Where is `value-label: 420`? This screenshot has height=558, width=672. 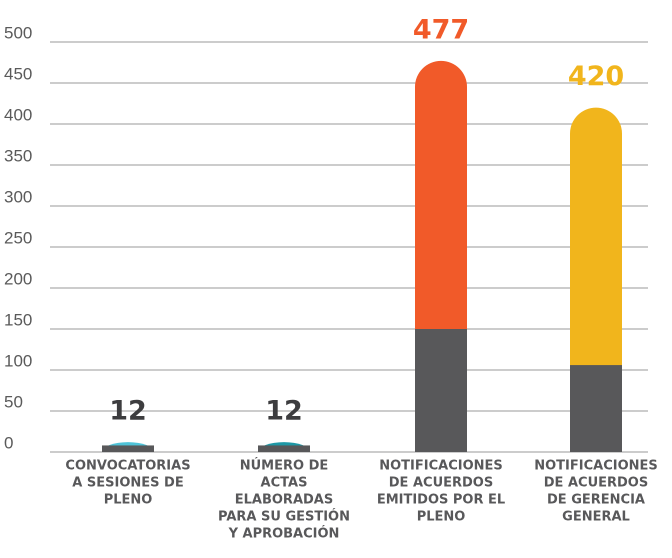 value-label: 420 is located at coordinates (596, 76).